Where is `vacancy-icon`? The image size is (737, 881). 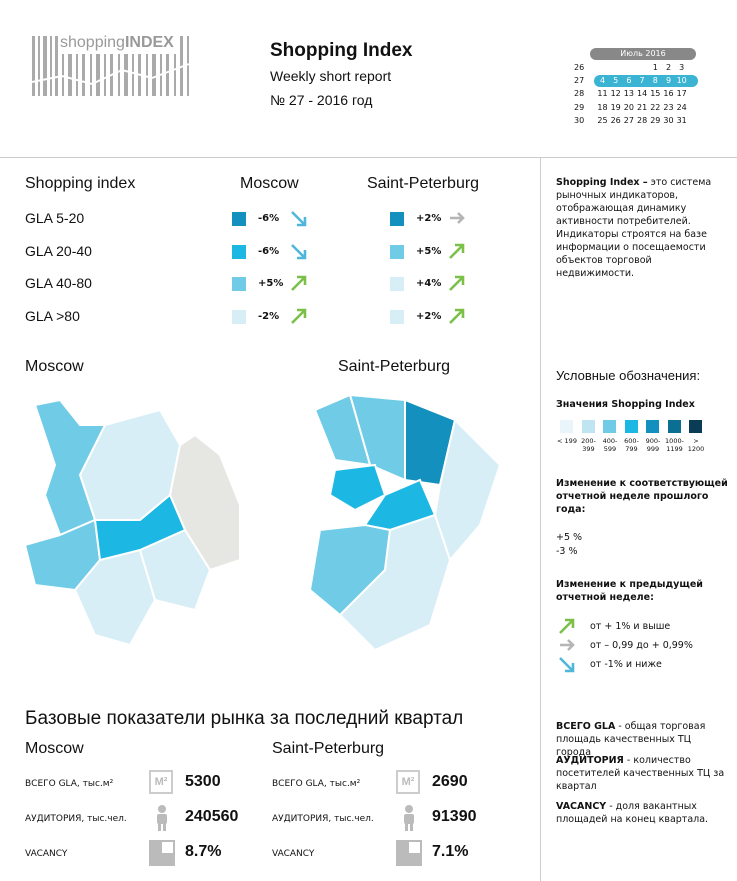
vacancy-icon is located at coordinates (162, 855).